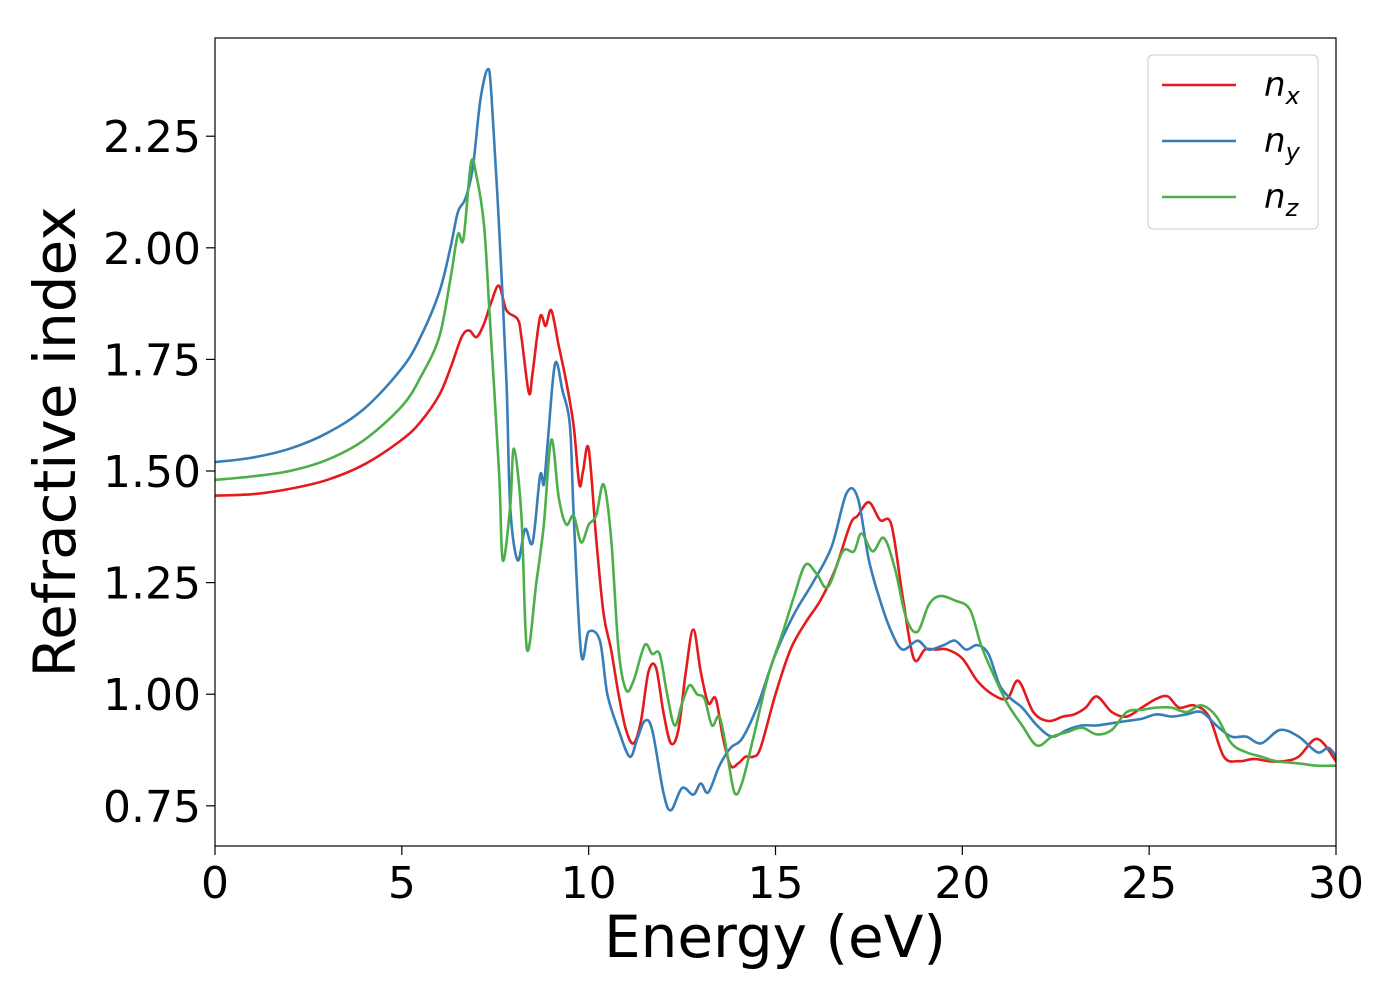  Describe the element at coordinates (152, 695) in the screenshot. I see `y-tick-label: 1.00` at that location.